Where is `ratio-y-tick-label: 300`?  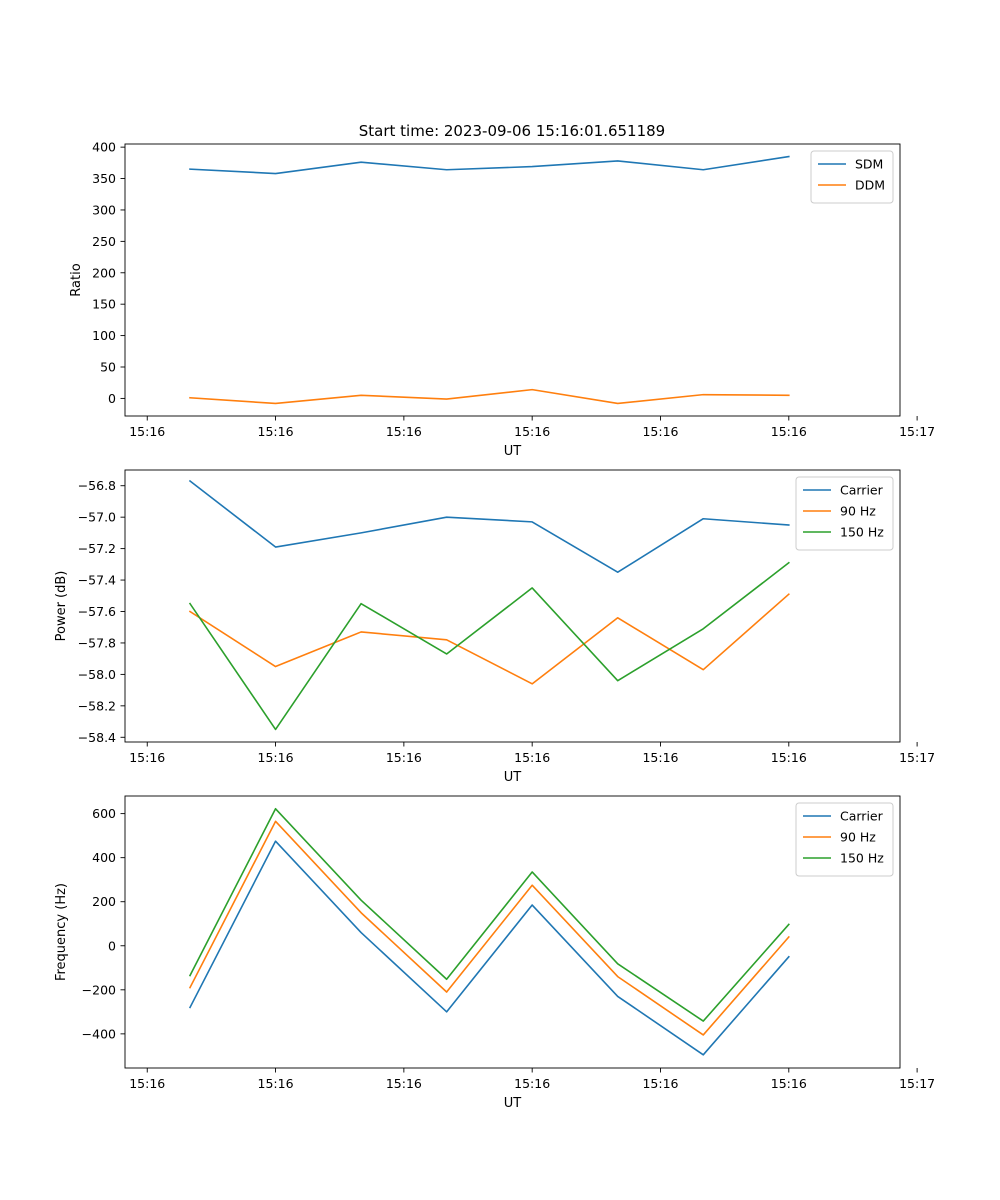
ratio-y-tick-label: 300 is located at coordinates (104, 209).